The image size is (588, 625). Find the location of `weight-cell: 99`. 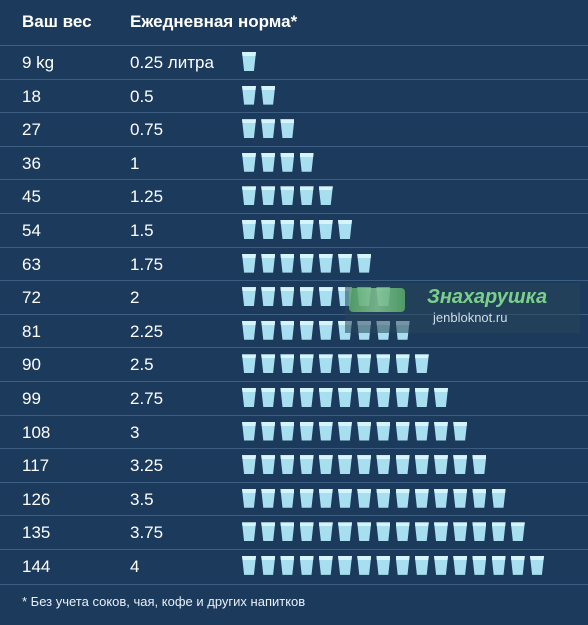

weight-cell: 99 is located at coordinates (31, 398).